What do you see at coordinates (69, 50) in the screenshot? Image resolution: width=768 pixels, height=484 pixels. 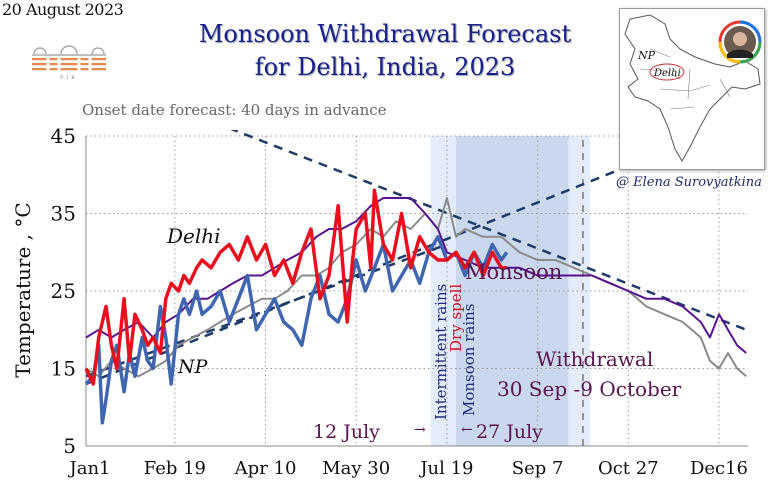 I see `pik-logo-icon` at bounding box center [69, 50].